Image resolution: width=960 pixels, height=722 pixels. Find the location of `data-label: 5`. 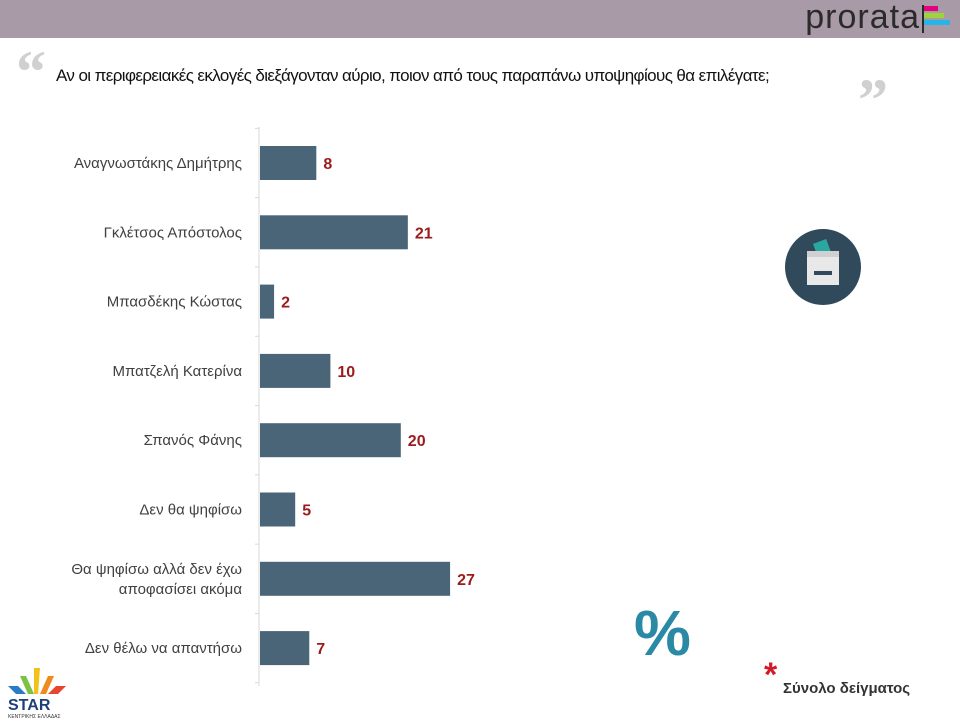

data-label: 5 is located at coordinates (306, 511).